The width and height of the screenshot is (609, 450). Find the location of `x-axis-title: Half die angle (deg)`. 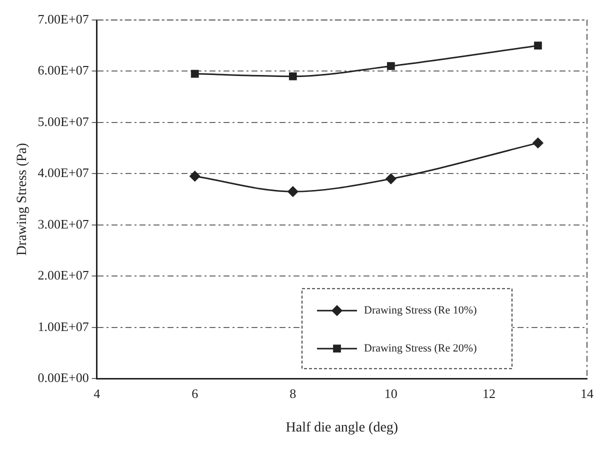

x-axis-title: Half die angle (deg) is located at coordinates (342, 428).